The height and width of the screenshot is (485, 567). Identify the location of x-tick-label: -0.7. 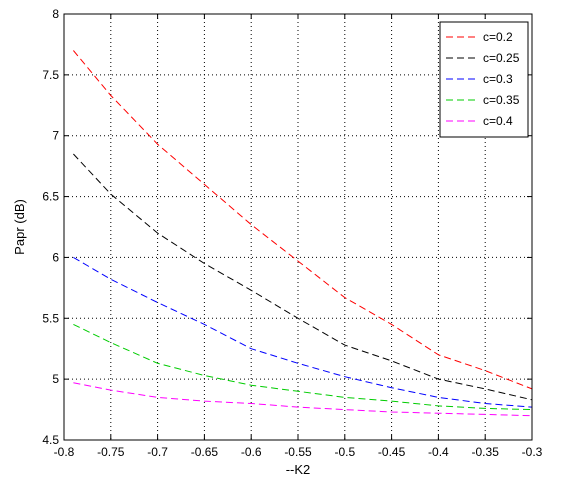
(157, 452).